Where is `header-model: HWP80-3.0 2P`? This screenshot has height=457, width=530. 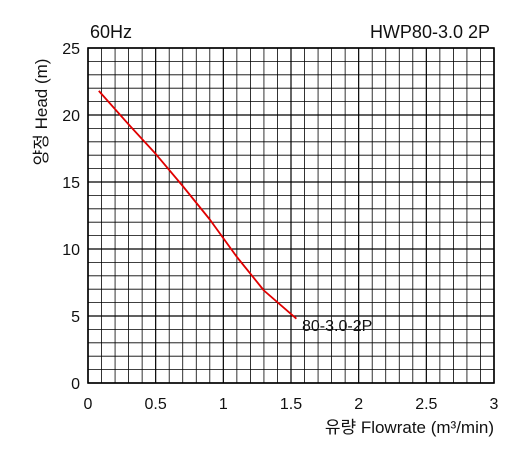
header-model: HWP80-3.0 2P is located at coordinates (430, 32).